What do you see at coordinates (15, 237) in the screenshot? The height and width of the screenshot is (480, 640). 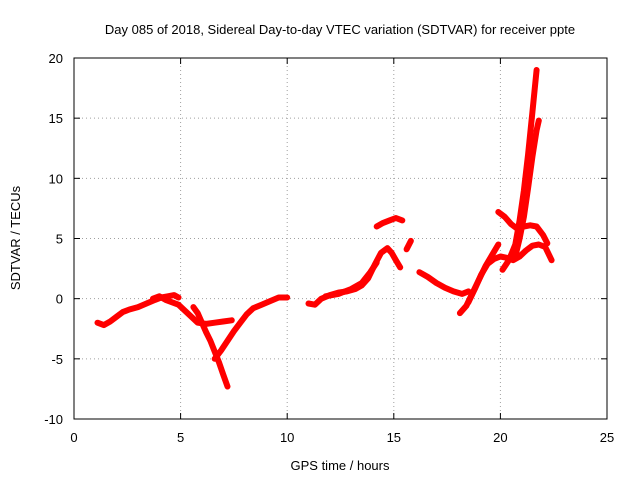 I see `y-axis-label: SDTVAR / TECUs` at bounding box center [15, 237].